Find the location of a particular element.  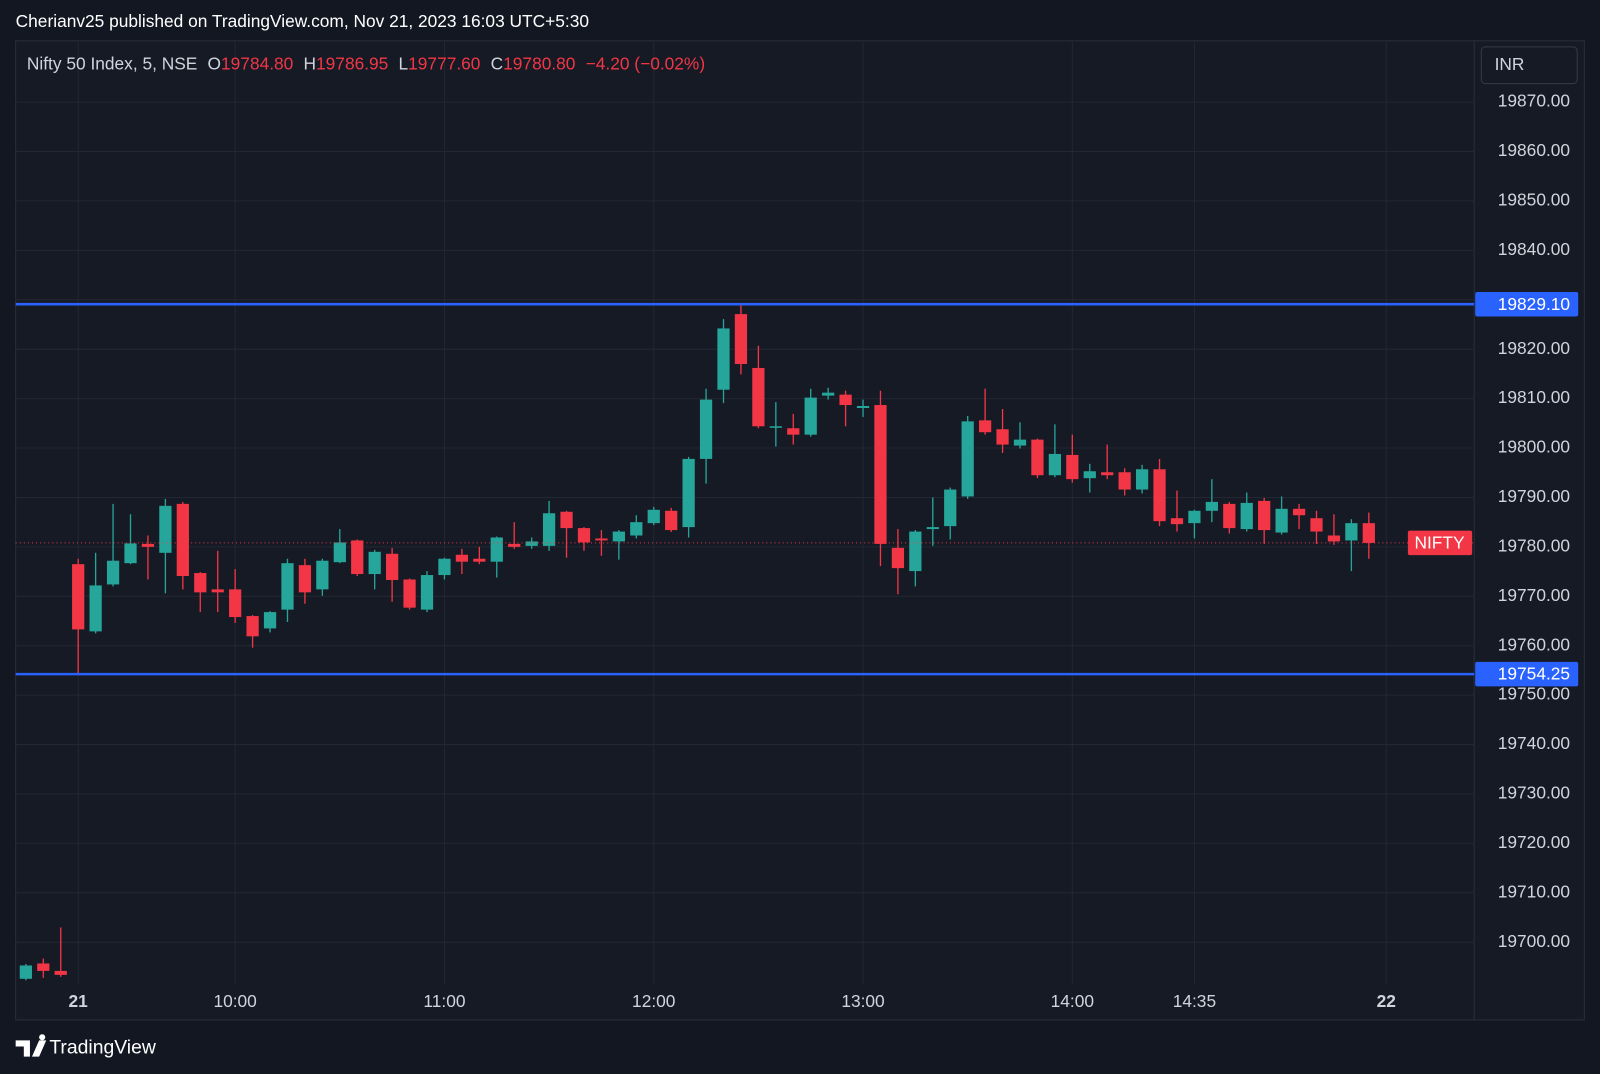

legend-value: 19784.80 is located at coordinates (257, 63).